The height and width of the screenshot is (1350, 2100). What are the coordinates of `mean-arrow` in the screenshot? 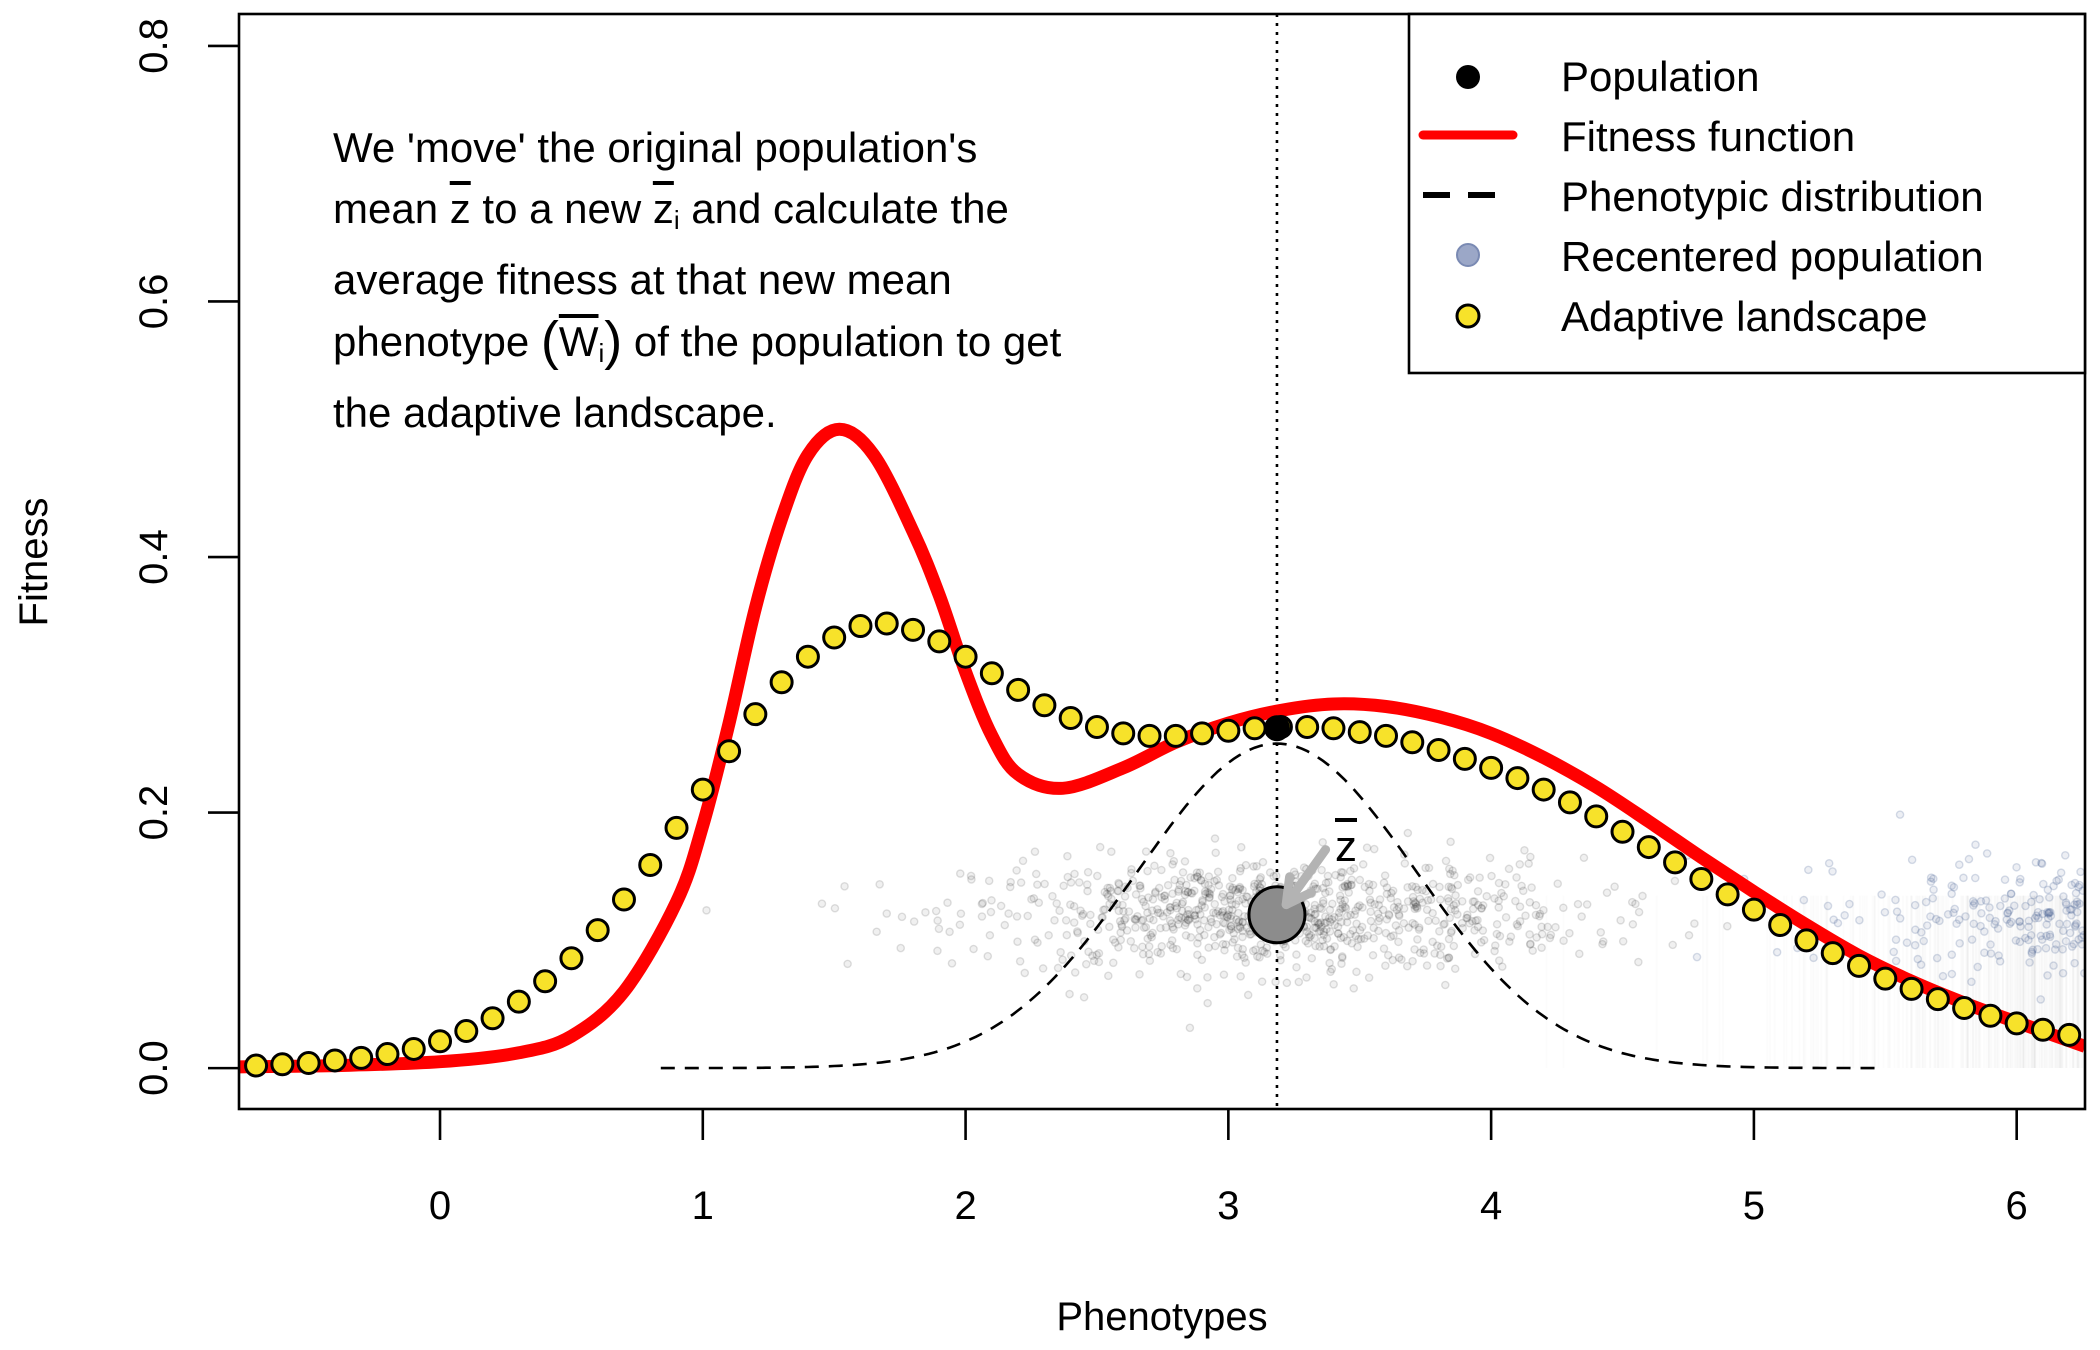 It's located at (1306, 877).